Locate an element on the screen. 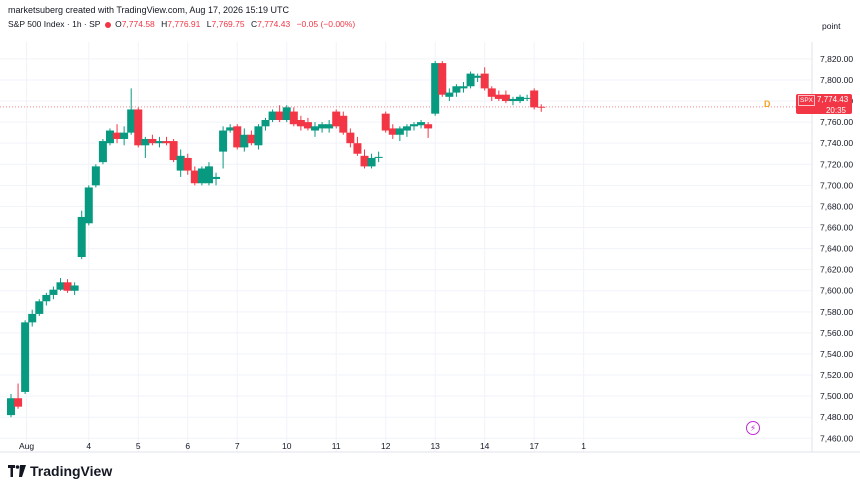  dividend-marker: D is located at coordinates (767, 104).